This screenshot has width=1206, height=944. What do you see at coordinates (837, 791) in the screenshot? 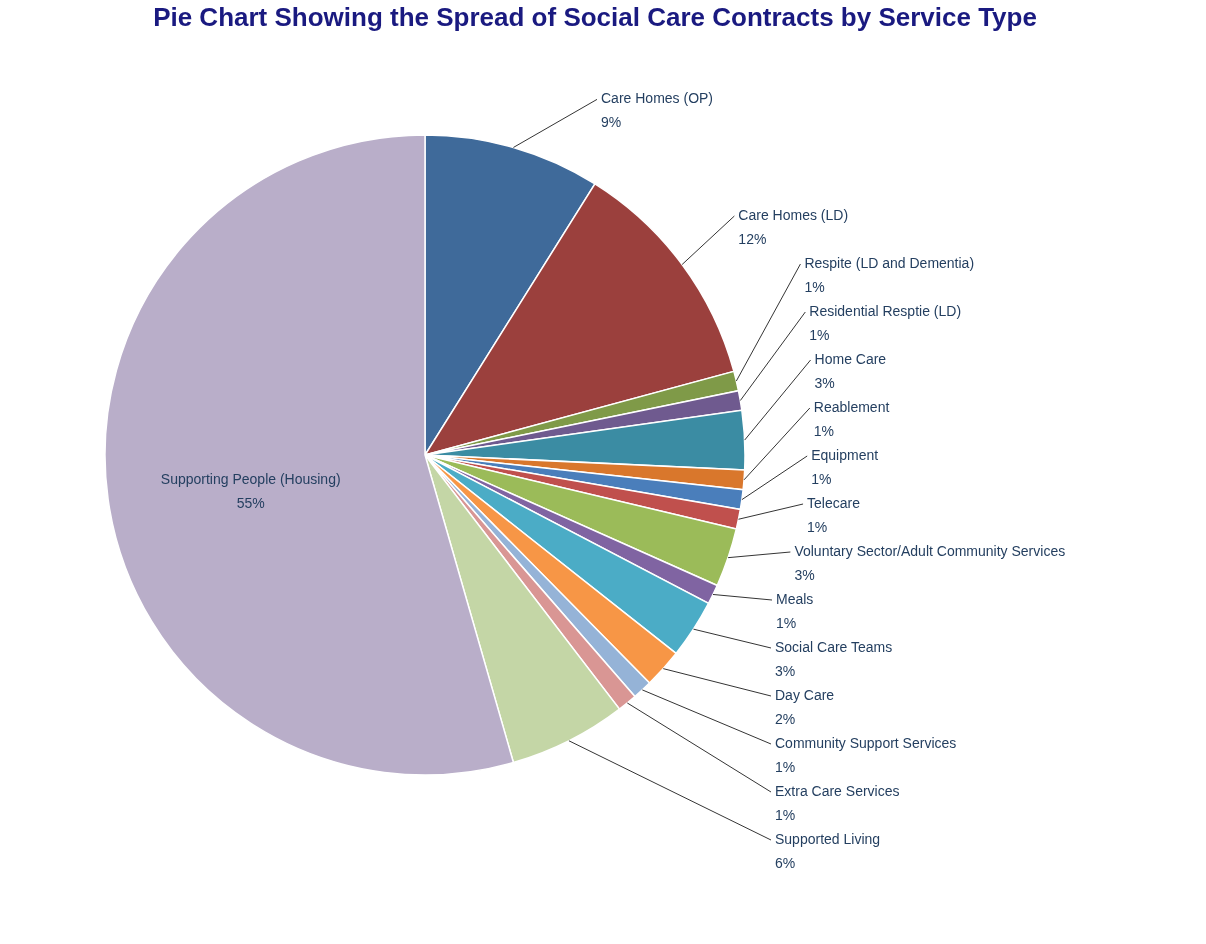
I see `slice-label: Extra Care Services` at bounding box center [837, 791].